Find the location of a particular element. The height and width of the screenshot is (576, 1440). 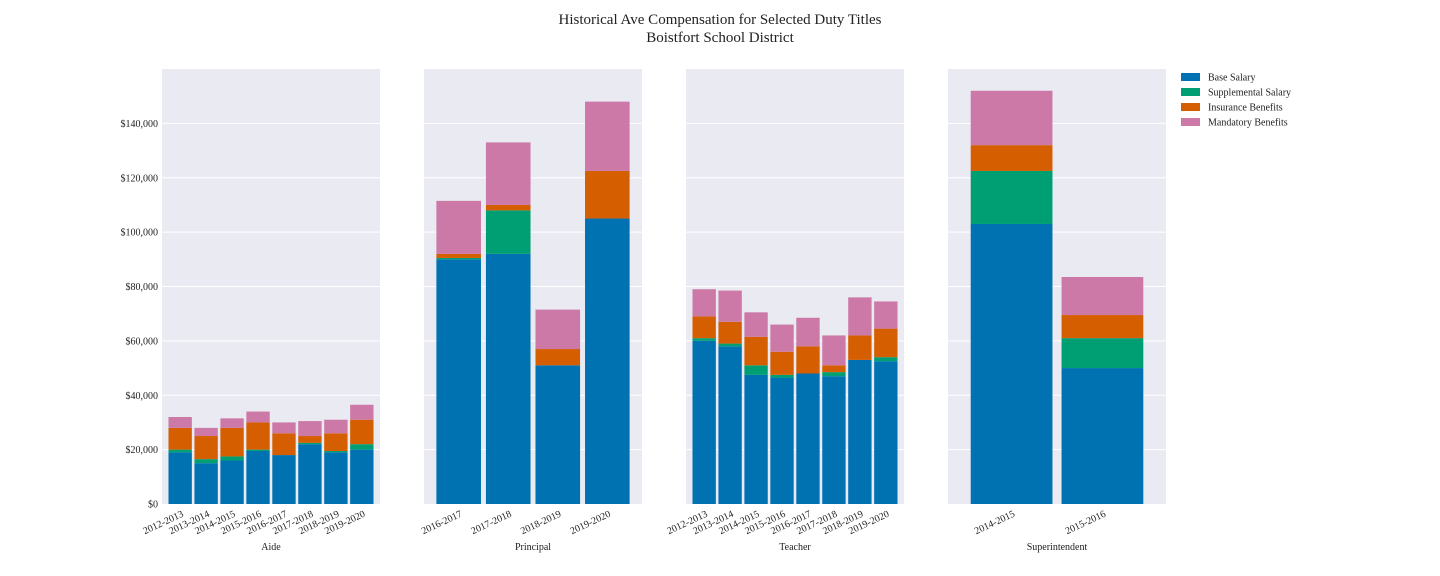

y-tick-label: $140,000 is located at coordinates (140, 124).